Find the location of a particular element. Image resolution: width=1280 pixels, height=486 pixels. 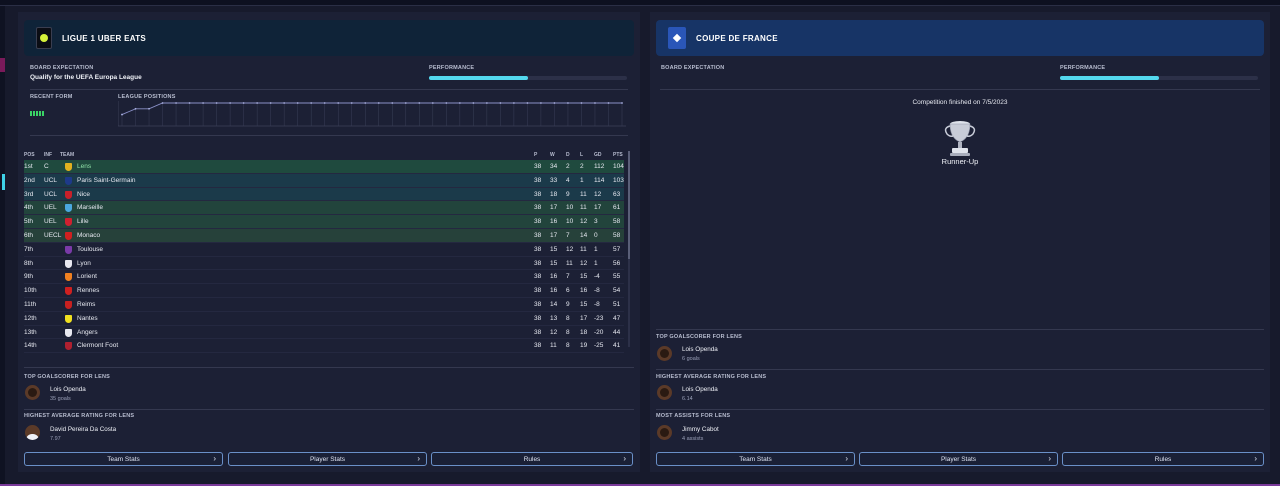

team-name-link: Paris Saint-Germain is located at coordinates (106, 180).